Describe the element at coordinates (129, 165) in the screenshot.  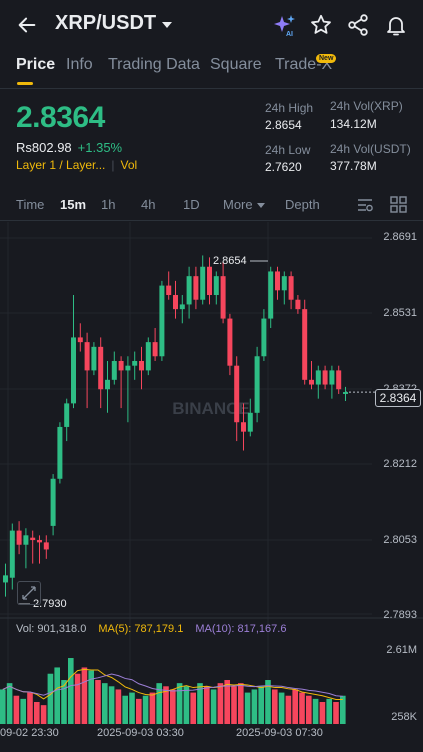
I see `tag-vol: Vol` at that location.